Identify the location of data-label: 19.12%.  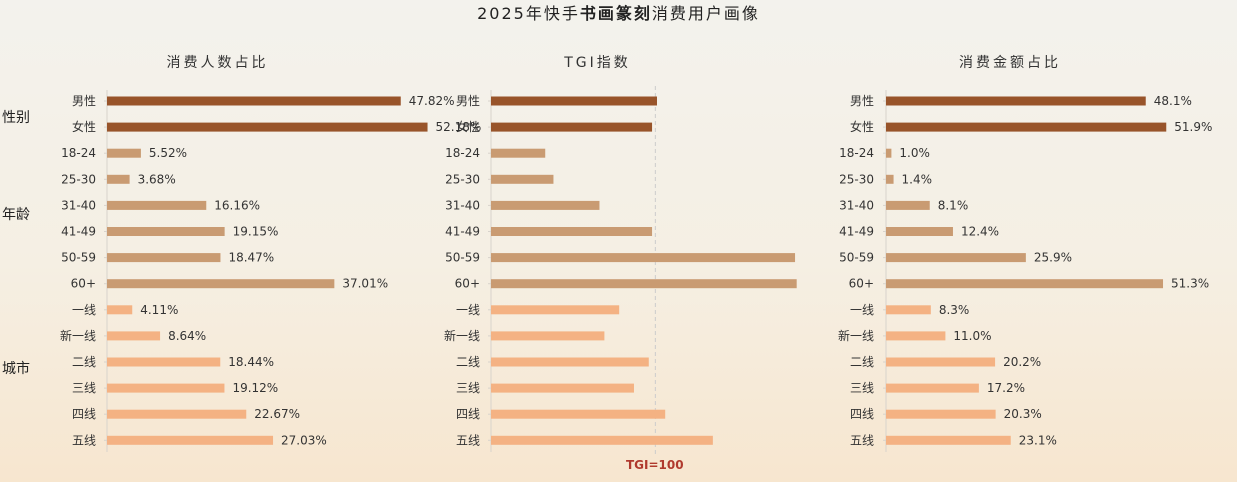
(255, 388).